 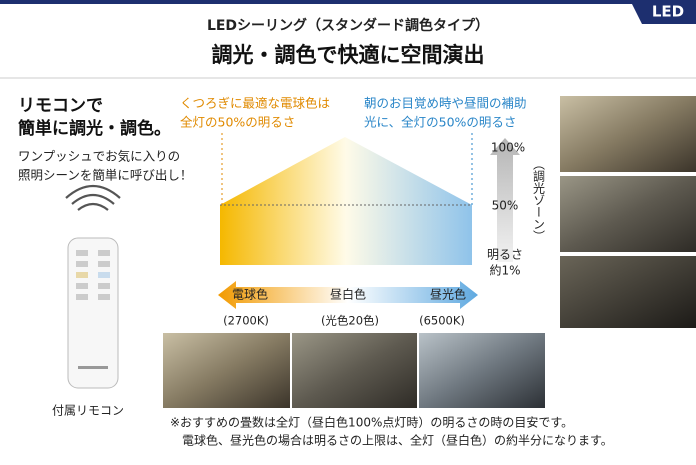 What do you see at coordinates (448, 295) in the screenshot?
I see `color-label: 昼光色` at bounding box center [448, 295].